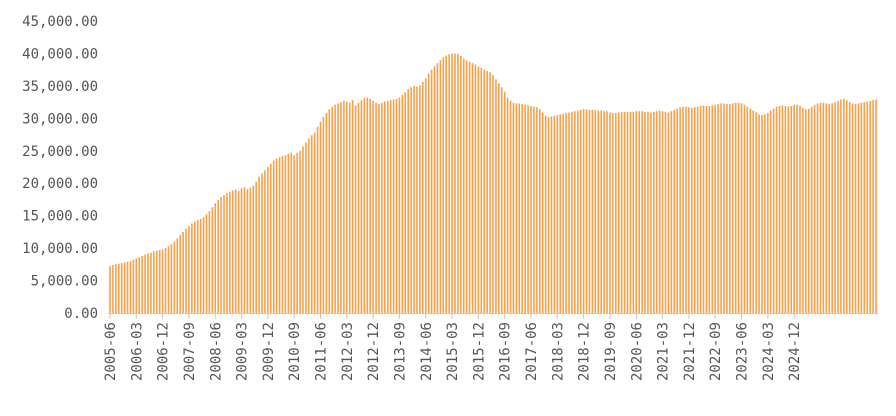  I want to click on x-tick-label: 2011-06, so click(322, 351).